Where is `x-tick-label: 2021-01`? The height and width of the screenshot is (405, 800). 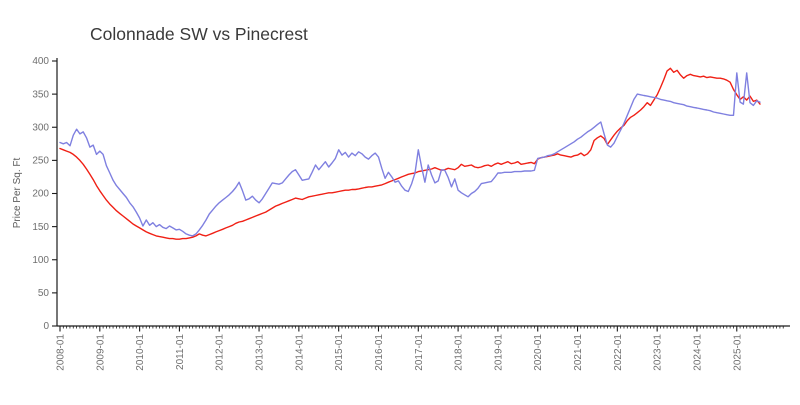
x-tick-label: 2021-01 is located at coordinates (578, 352).